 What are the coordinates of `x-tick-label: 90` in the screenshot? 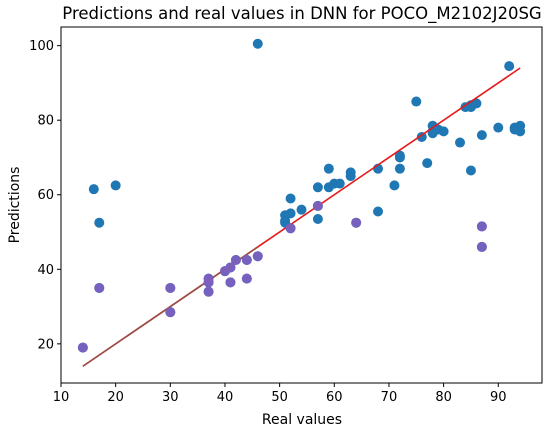 It's located at (498, 397).